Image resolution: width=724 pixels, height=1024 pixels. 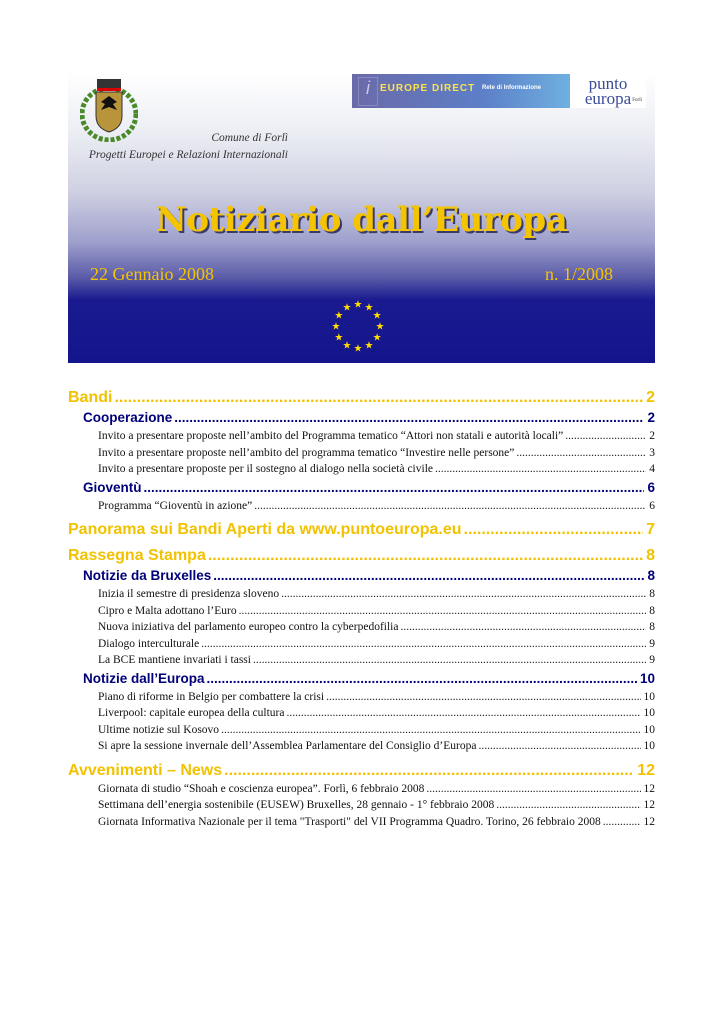 What do you see at coordinates (358, 327) in the screenshot?
I see `eu-stars-icon: ★ ★★★★★★★★★★★` at bounding box center [358, 327].